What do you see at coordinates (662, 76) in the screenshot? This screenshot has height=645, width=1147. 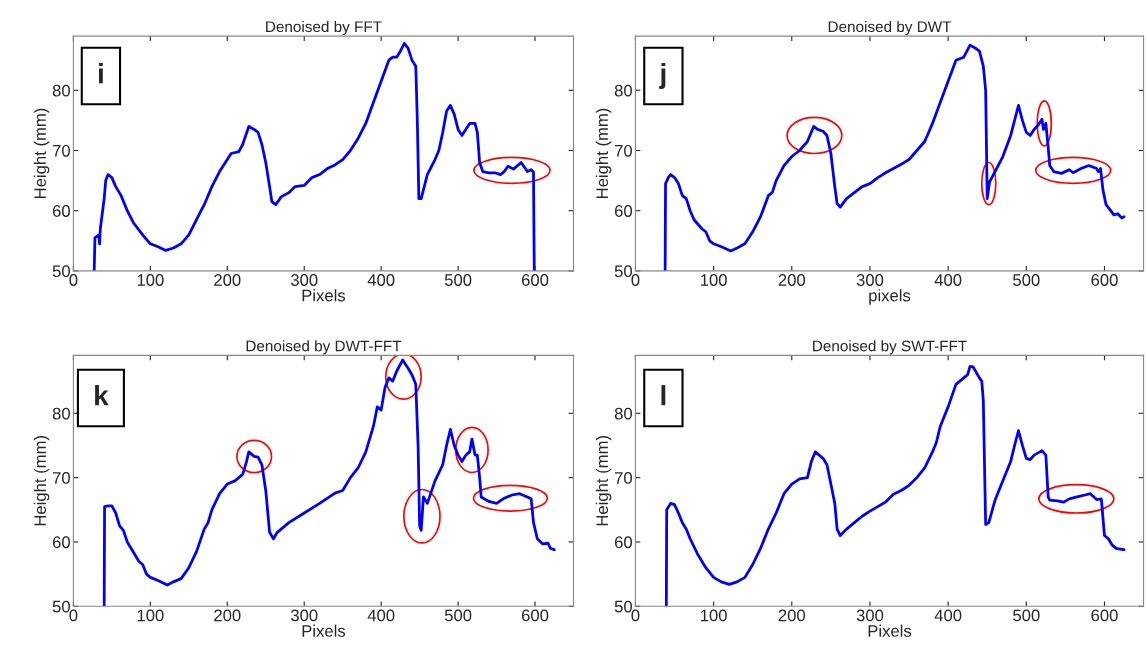 I see `annotation: j` at bounding box center [662, 76].